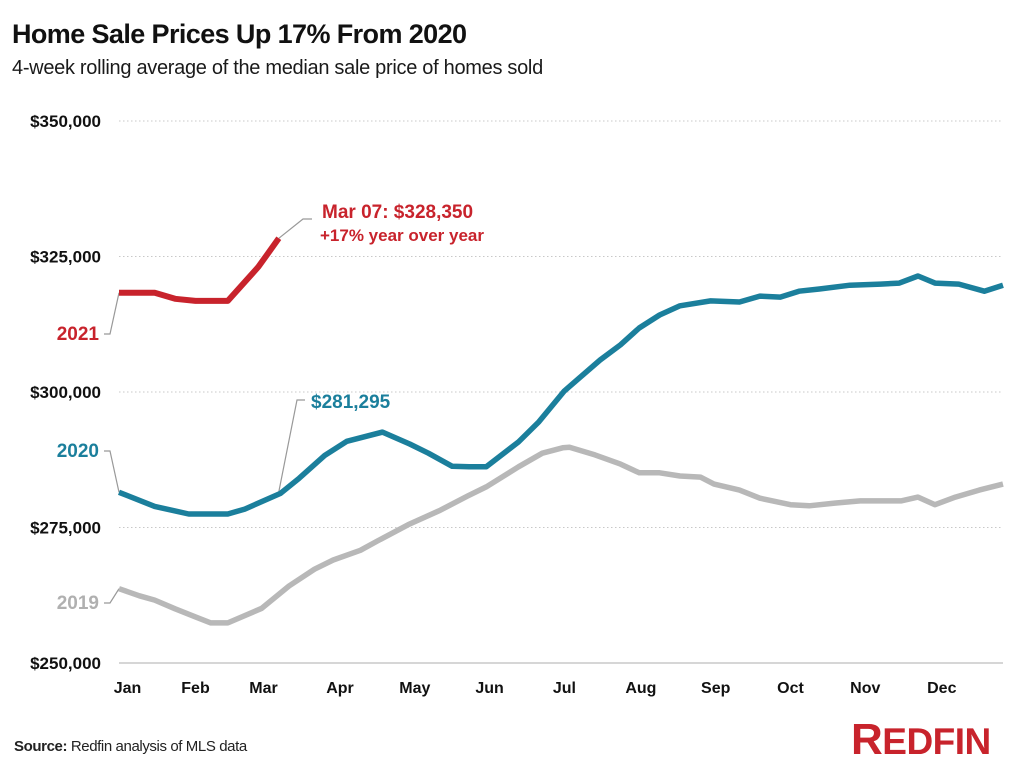 The height and width of the screenshot is (768, 1024). Describe the element at coordinates (941, 688) in the screenshot. I see `x-tick-label: Dec` at that location.